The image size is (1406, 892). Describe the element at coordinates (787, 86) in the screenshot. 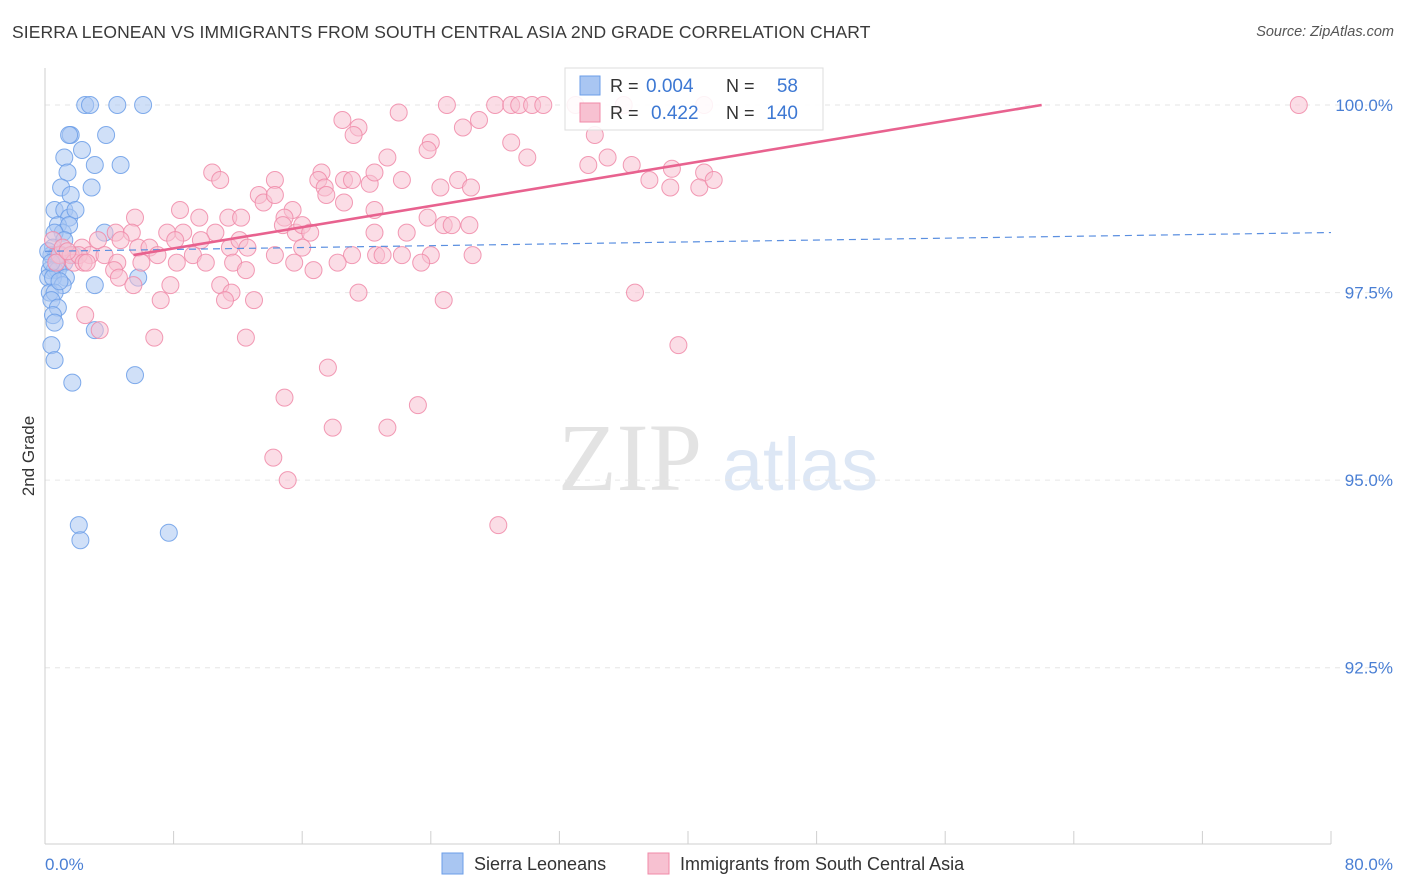

I see `stats-n-value-blue: 58` at that location.